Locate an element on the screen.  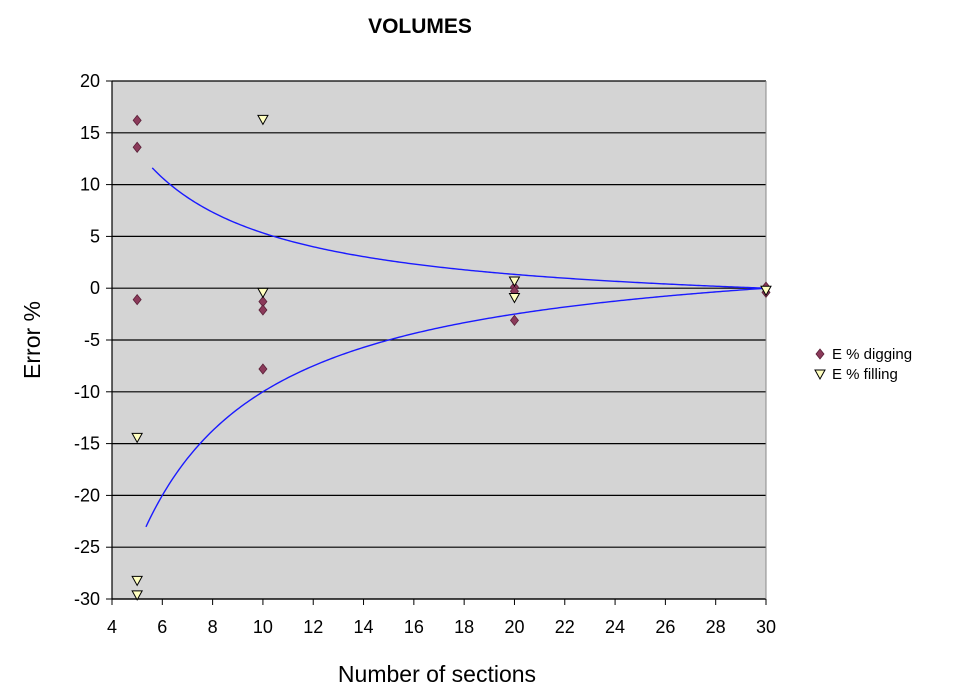
x-tick-label: 8 is located at coordinates (213, 627).